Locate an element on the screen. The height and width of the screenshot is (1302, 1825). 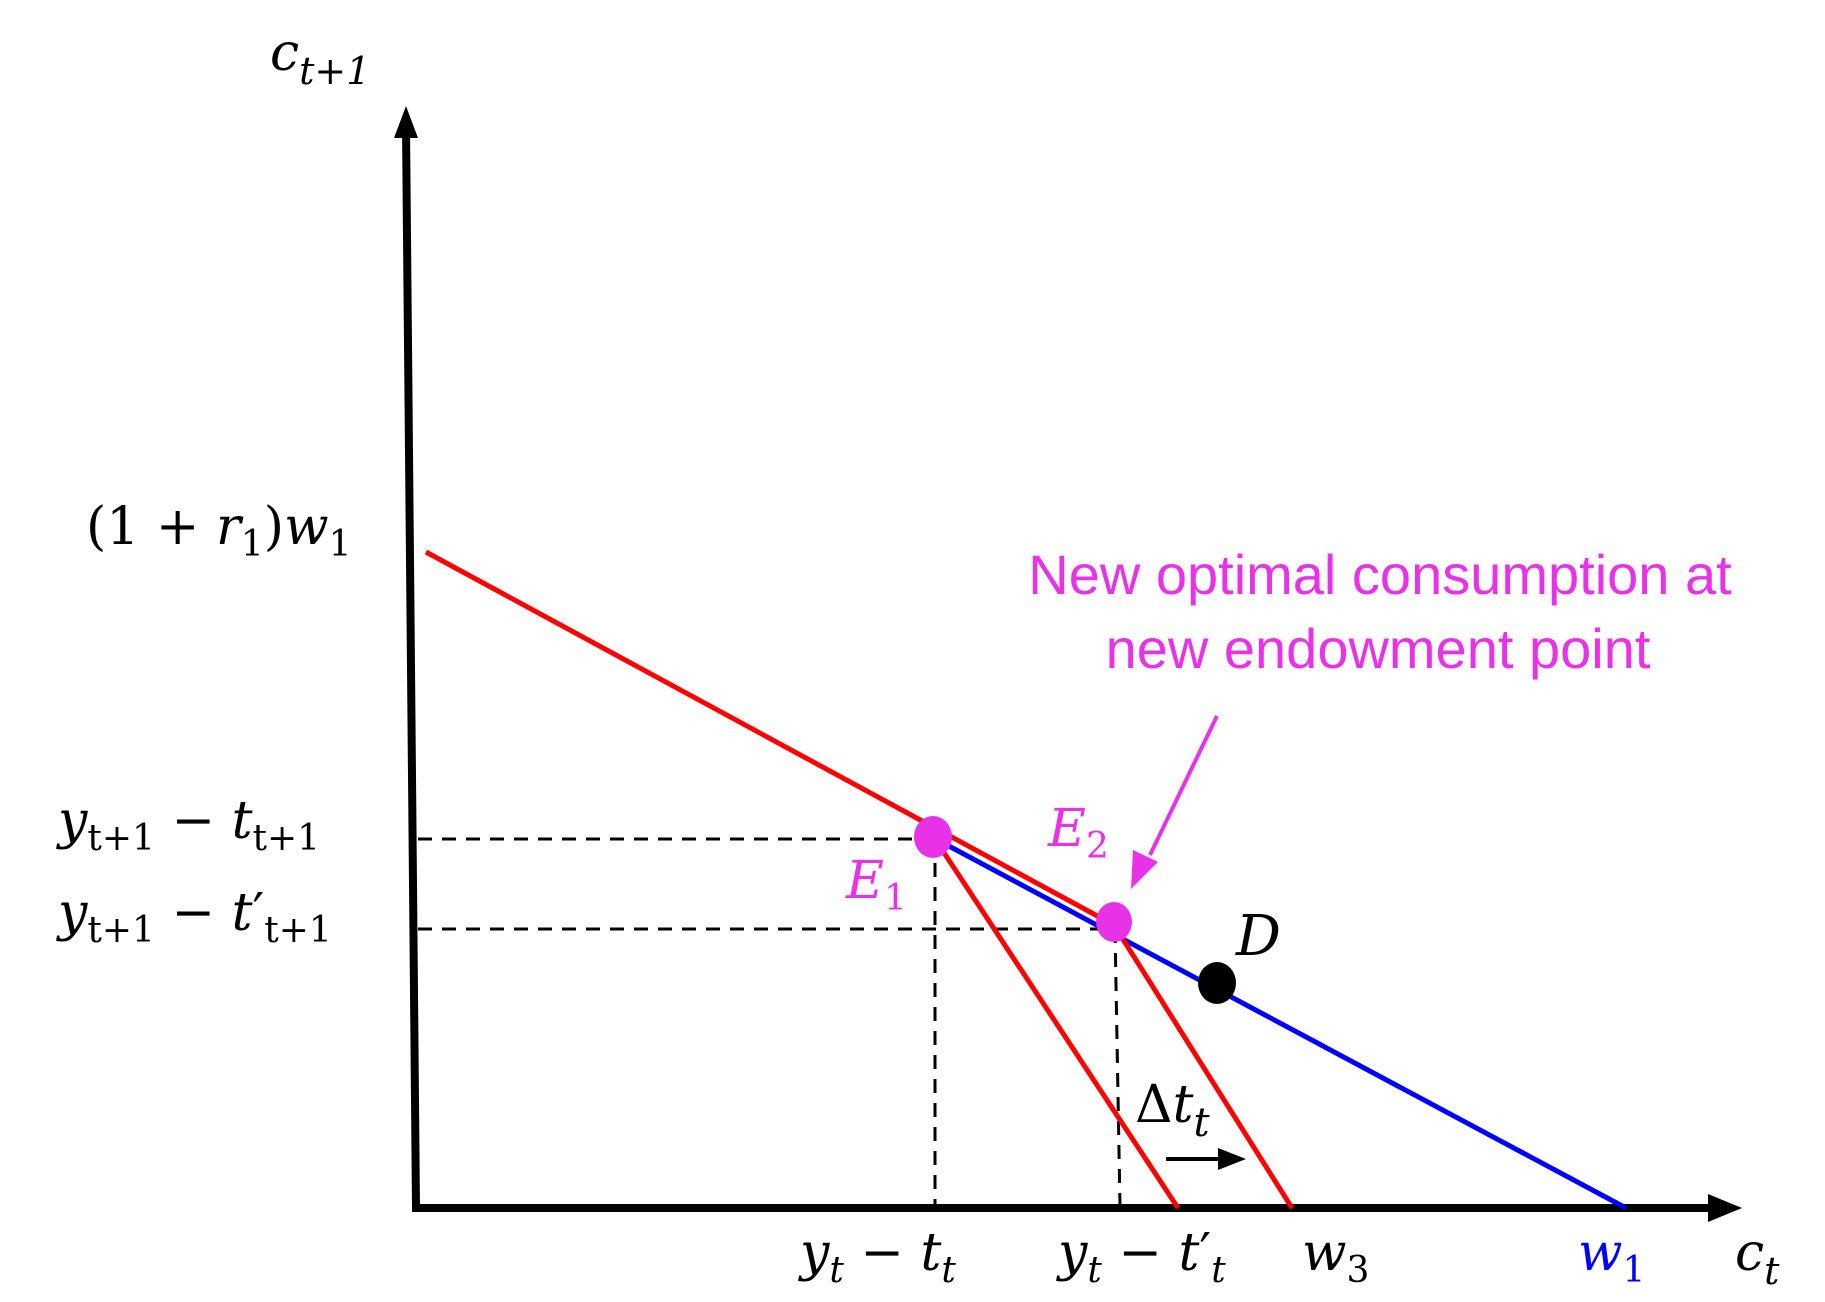
annotation-arrow-head is located at coordinates (1144, 869).